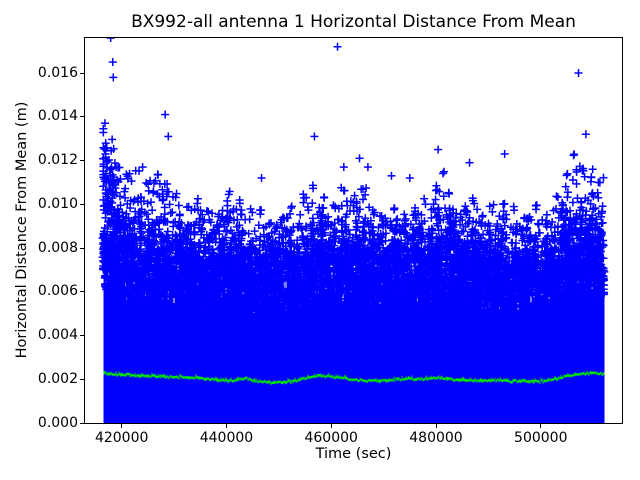 The width and height of the screenshot is (640, 480). I want to click on y-tick-label: 0.012, so click(57, 160).